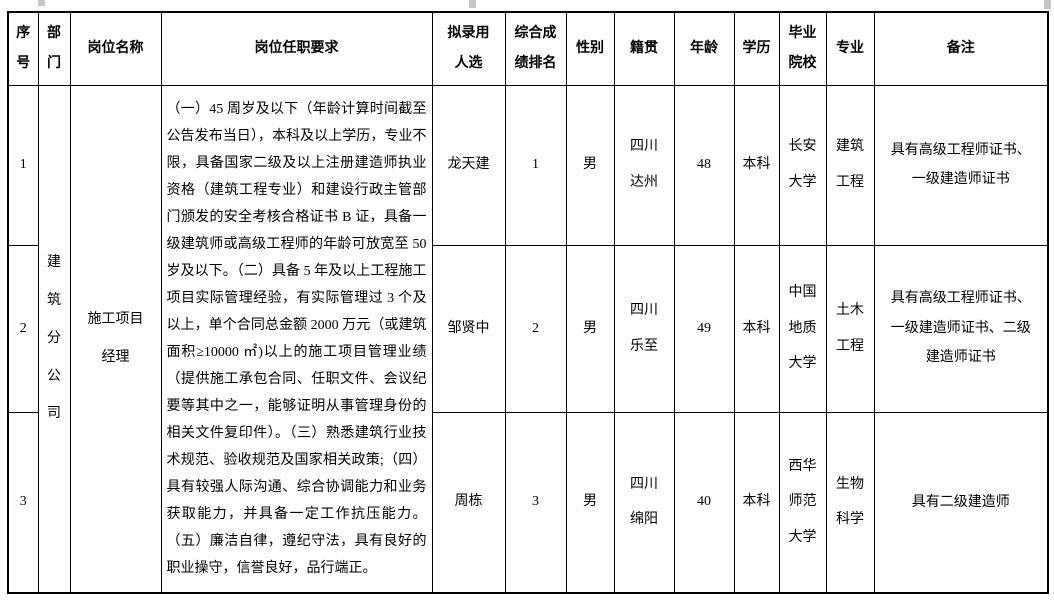 The height and width of the screenshot is (609, 1054). Describe the element at coordinates (54, 339) in the screenshot. I see `cell-department: 建筑分公司` at that location.